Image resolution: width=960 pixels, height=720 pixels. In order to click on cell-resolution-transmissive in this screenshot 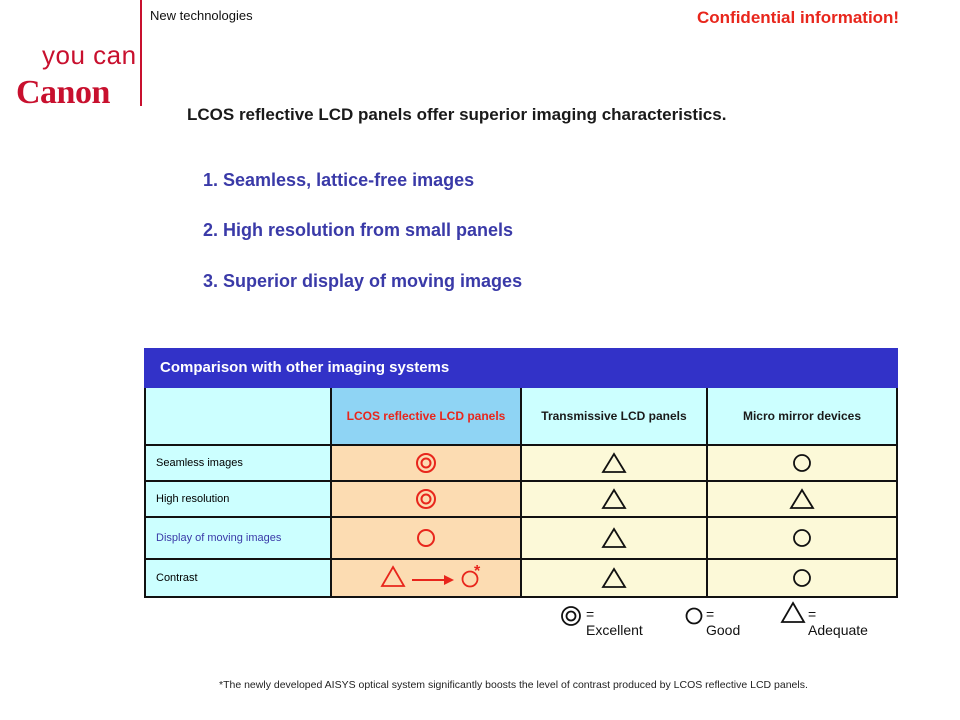, I will do `click(615, 500)`.